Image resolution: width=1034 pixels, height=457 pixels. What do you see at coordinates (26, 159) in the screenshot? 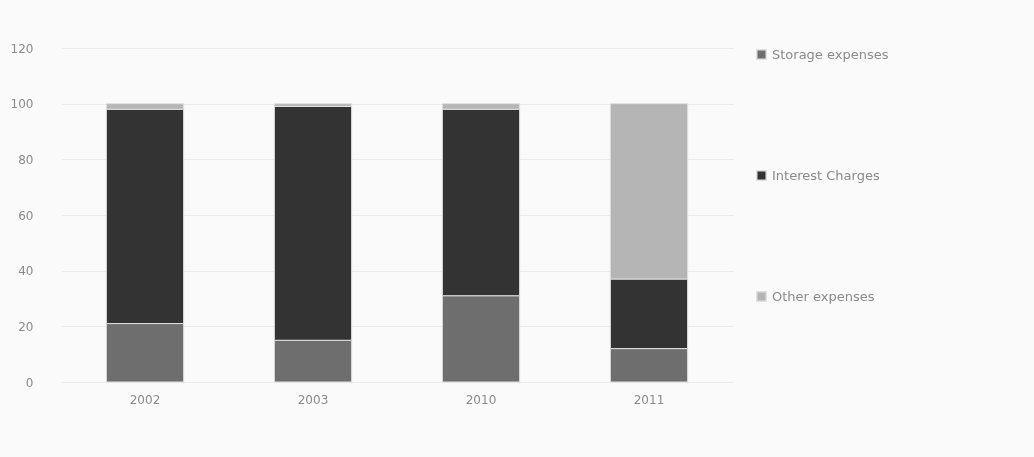
I see `y-tick-label: 80` at bounding box center [26, 159].